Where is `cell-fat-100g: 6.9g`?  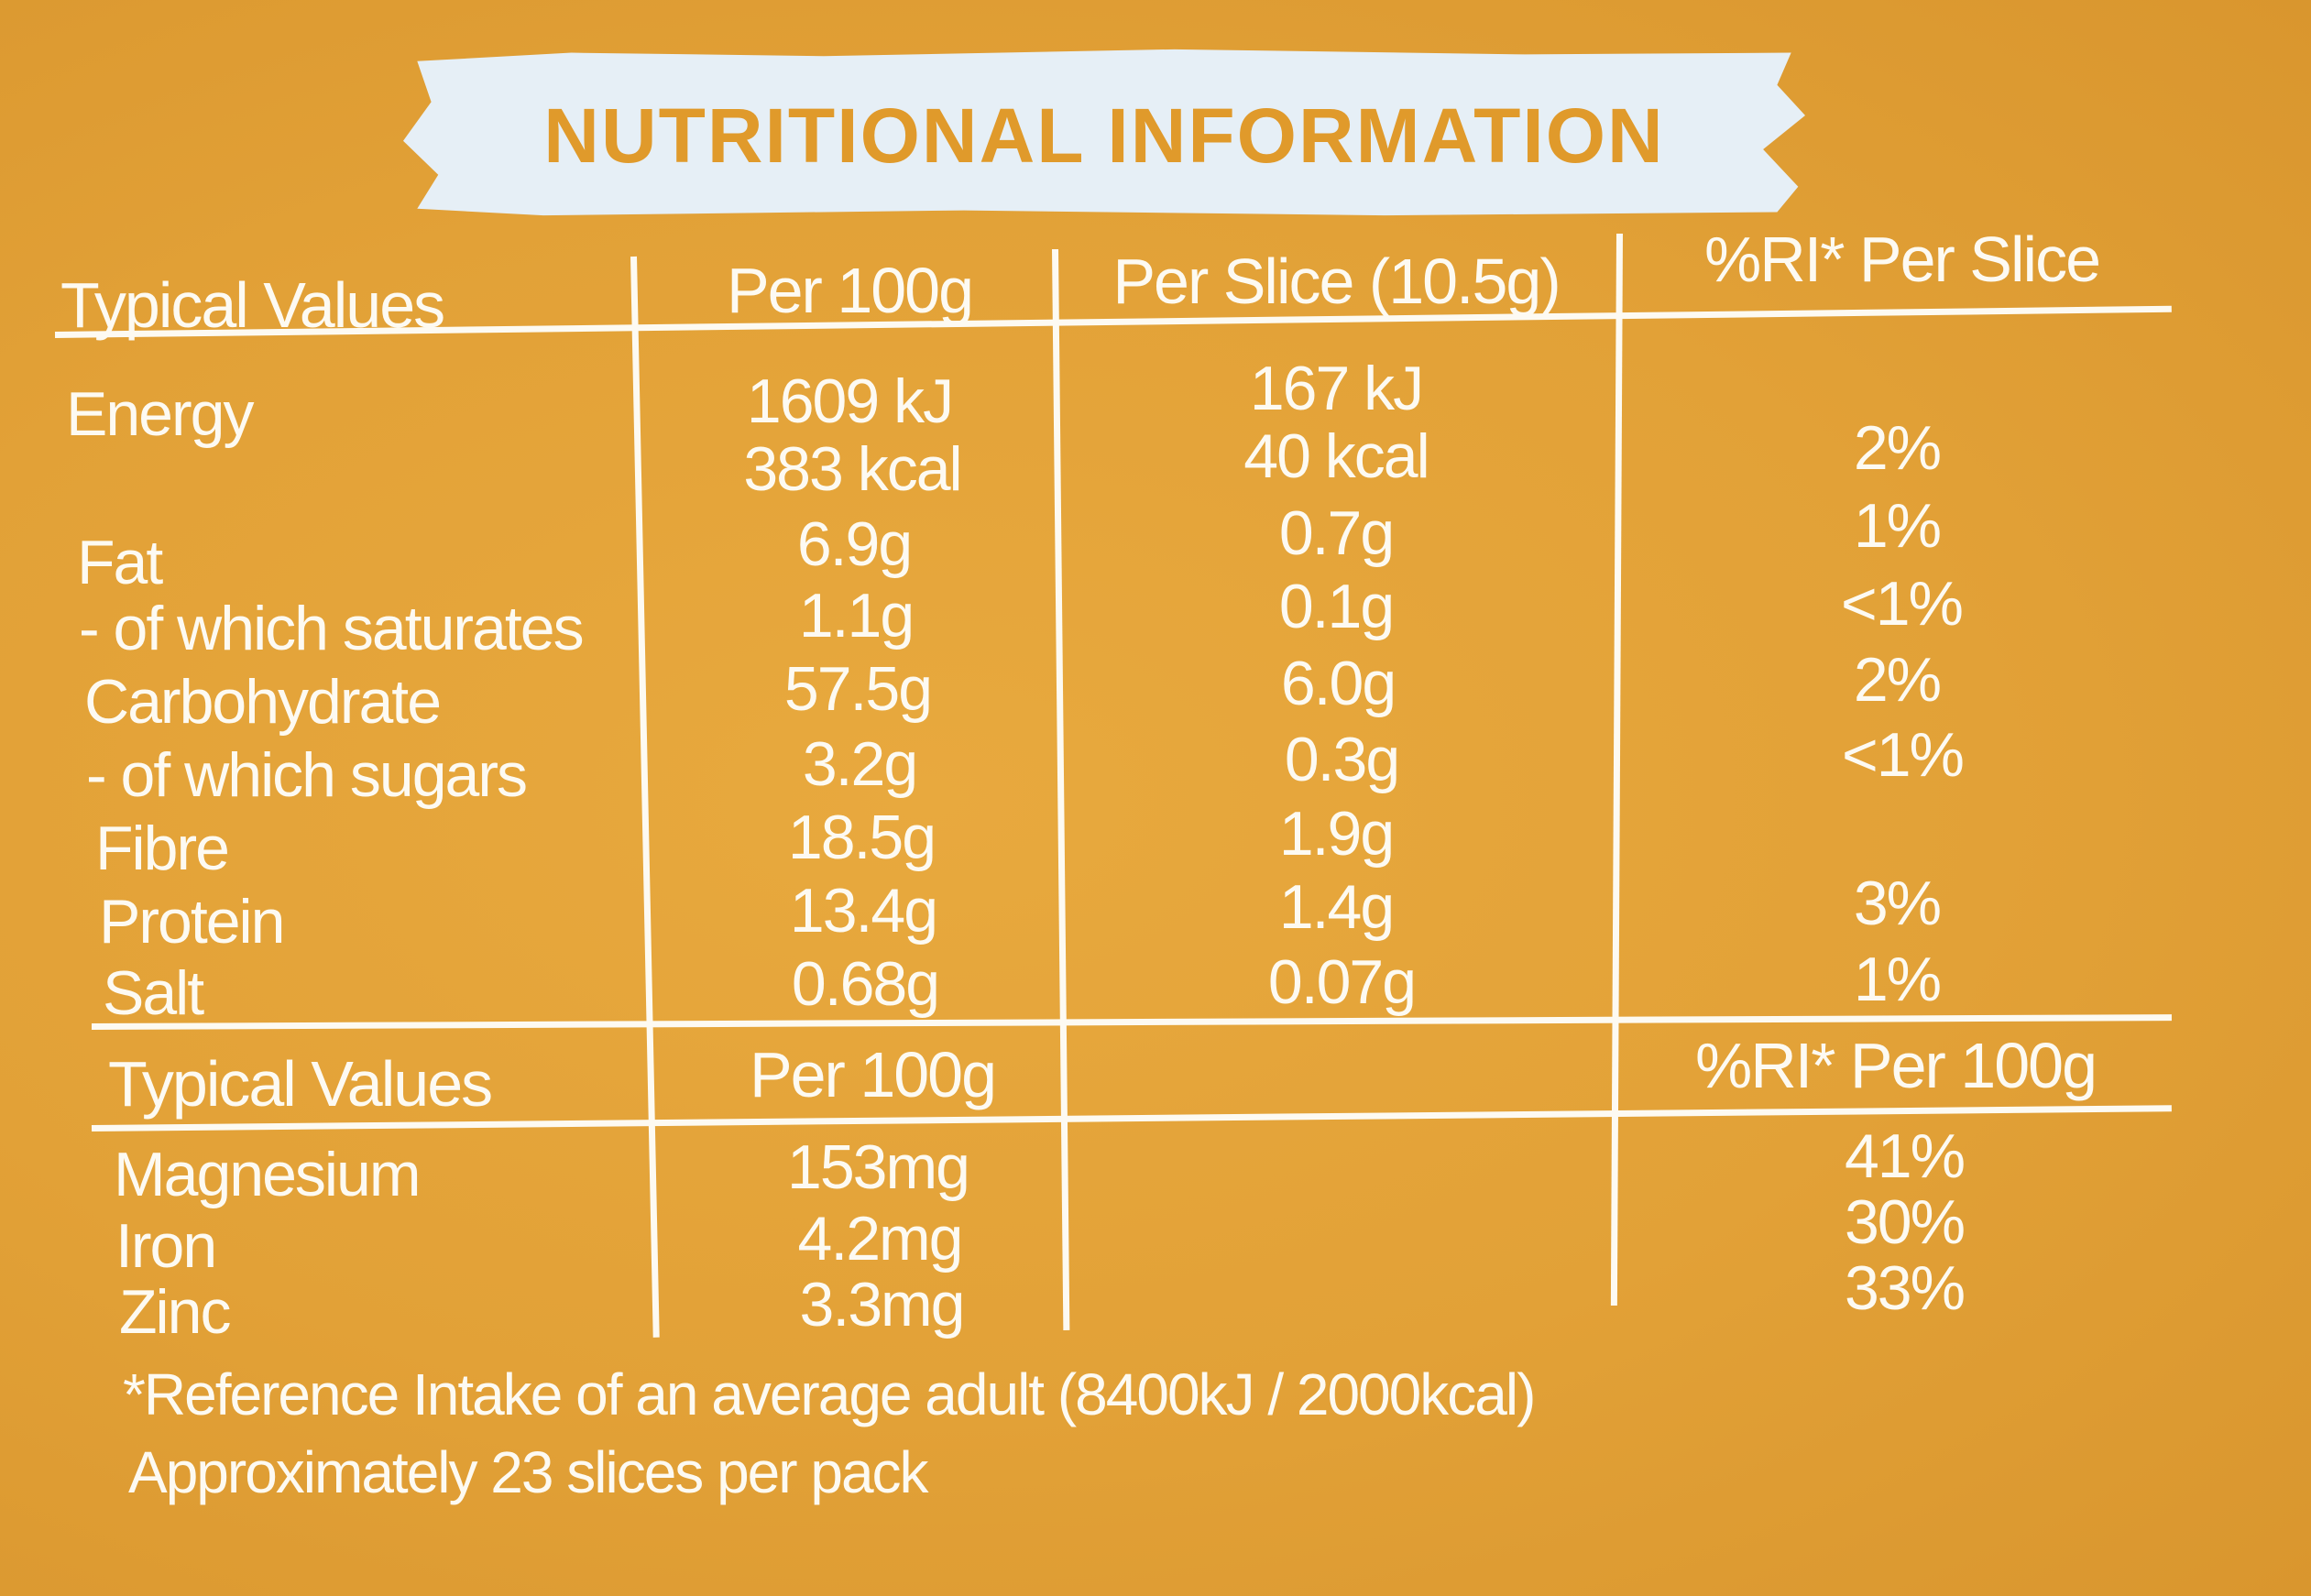
cell-fat-100g: 6.9g is located at coordinates (854, 544).